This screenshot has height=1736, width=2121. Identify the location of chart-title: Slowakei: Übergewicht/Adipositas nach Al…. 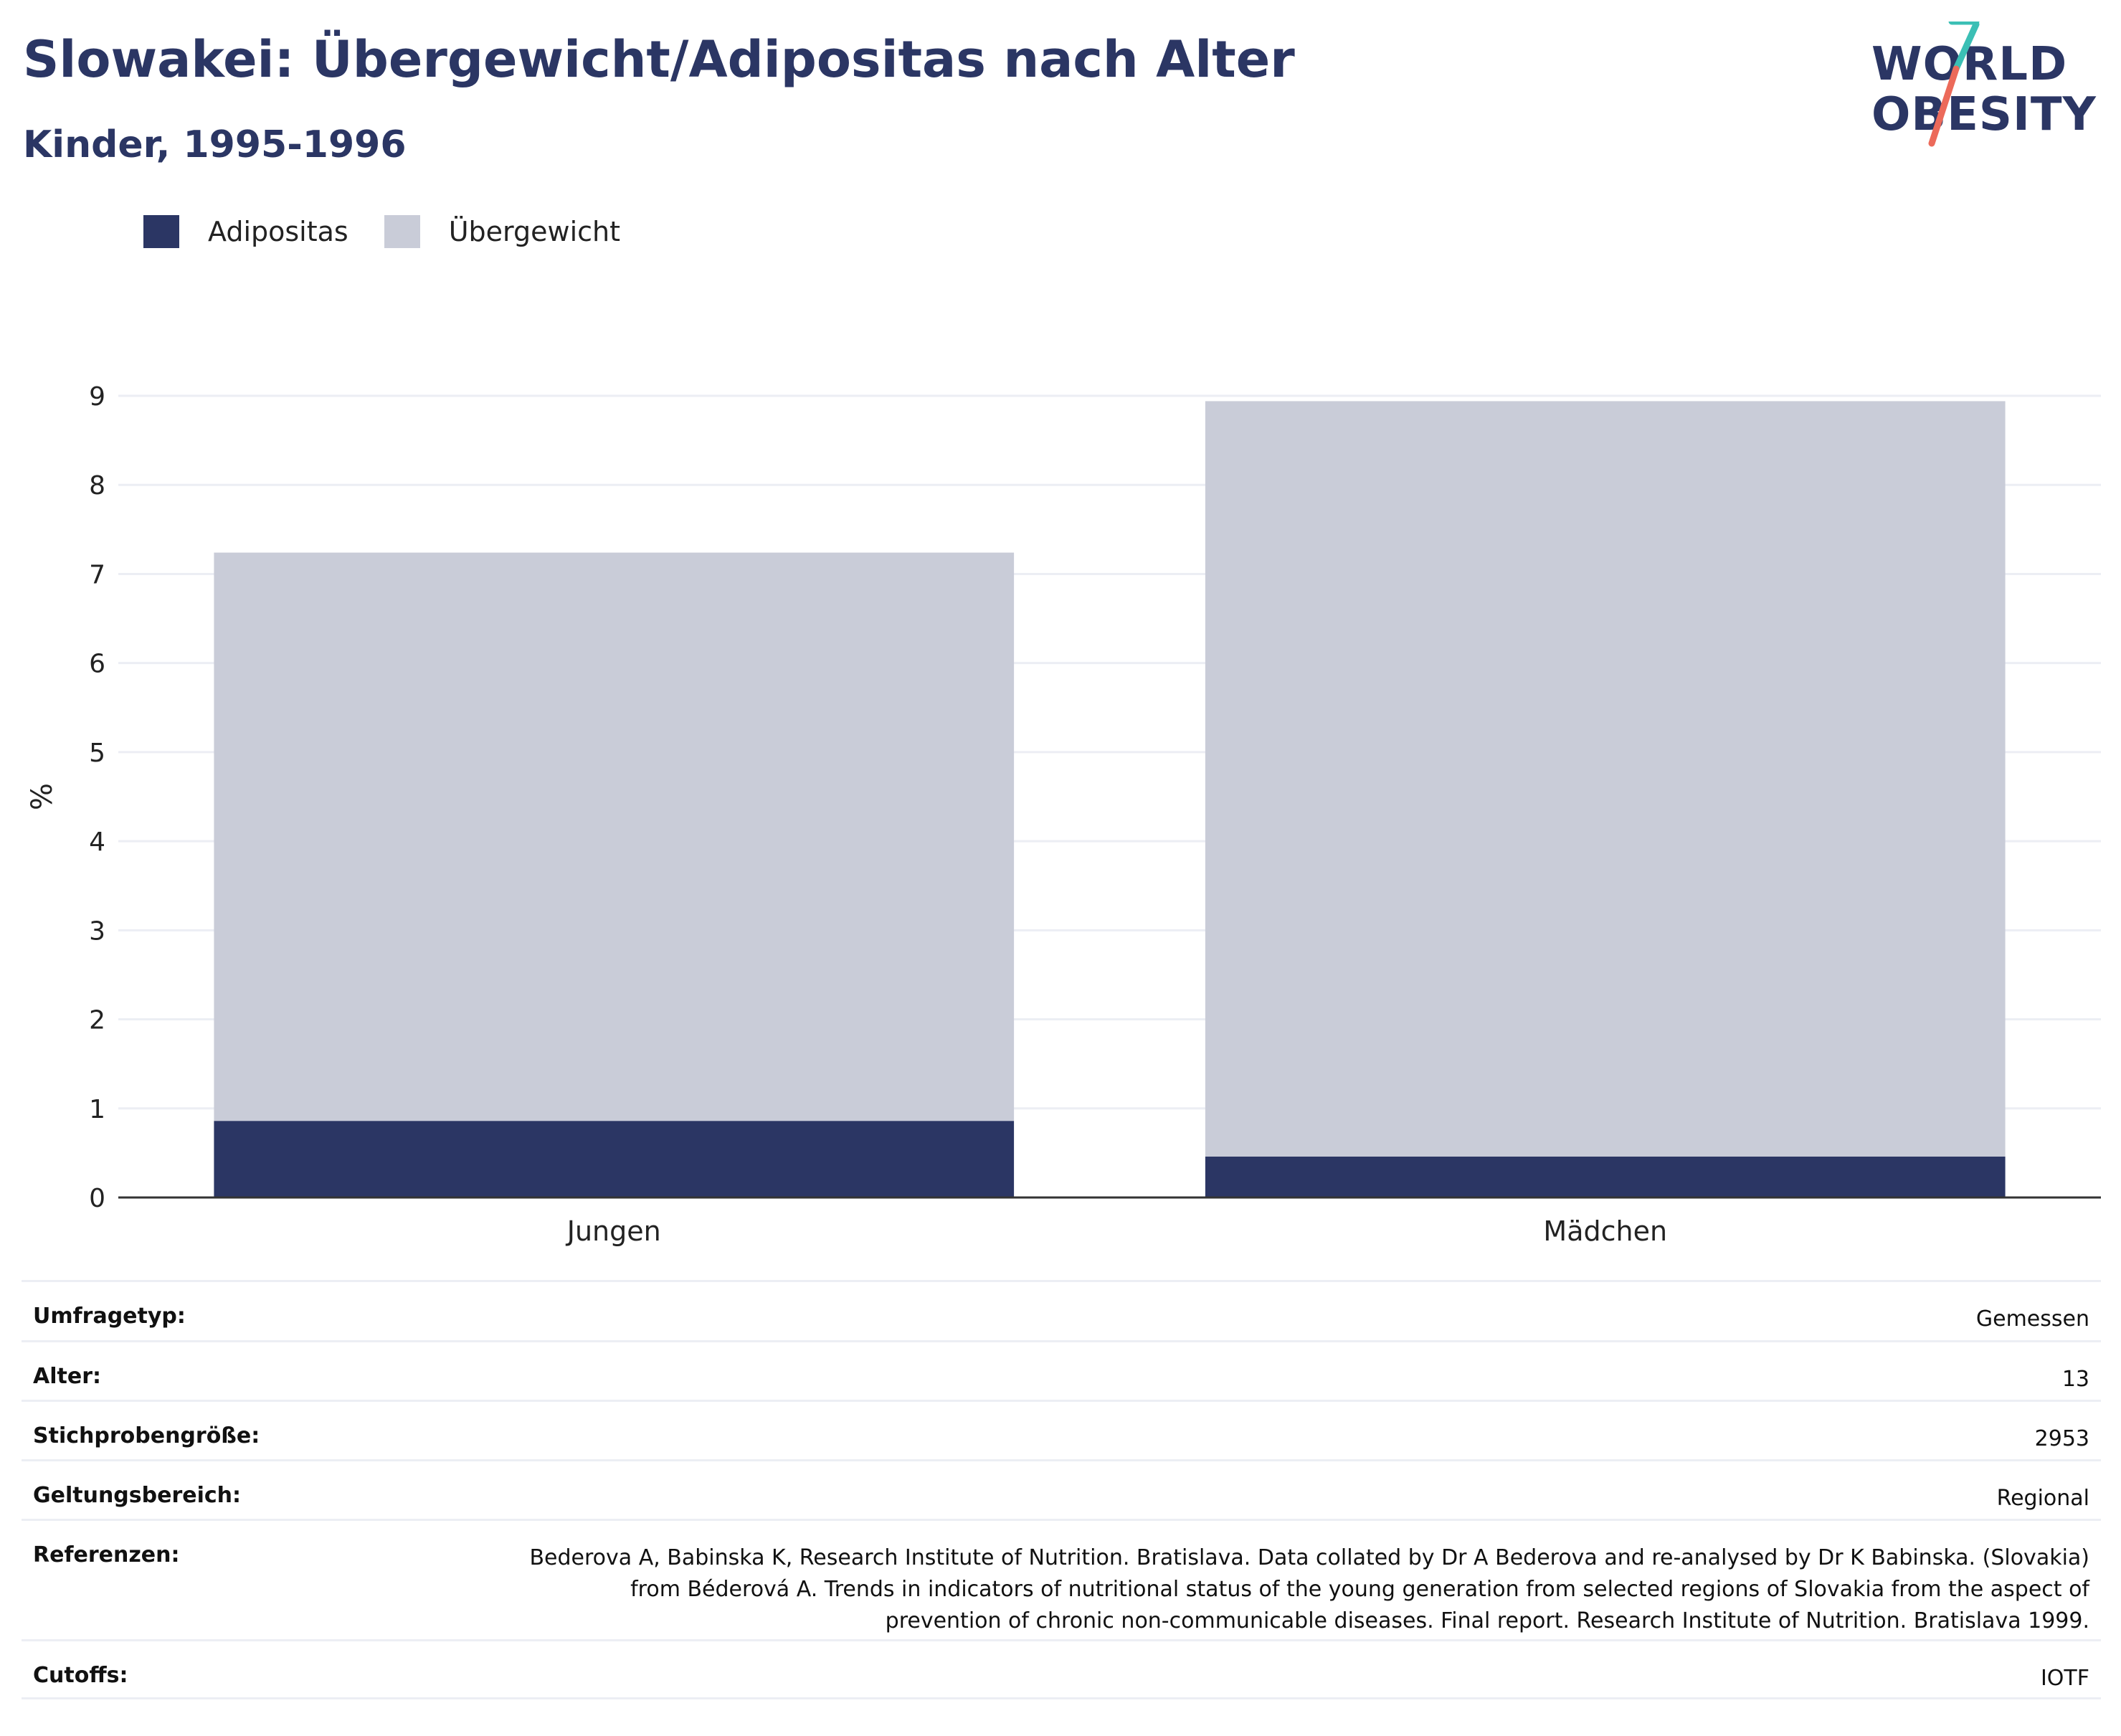
(659, 60).